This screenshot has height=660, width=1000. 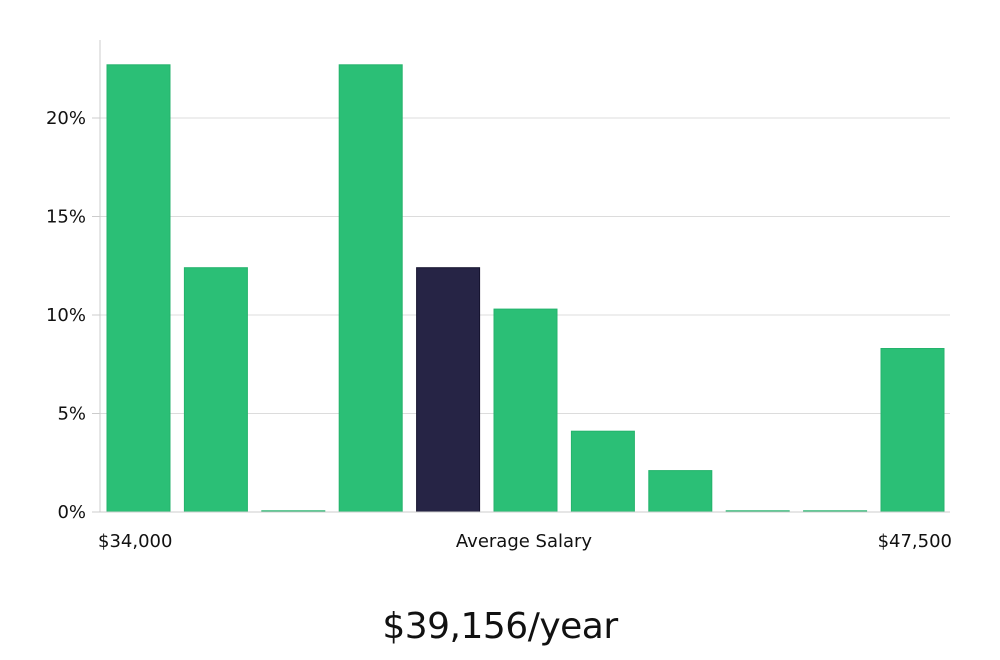 I want to click on y-tick-label: 20%, so click(x=66, y=118).